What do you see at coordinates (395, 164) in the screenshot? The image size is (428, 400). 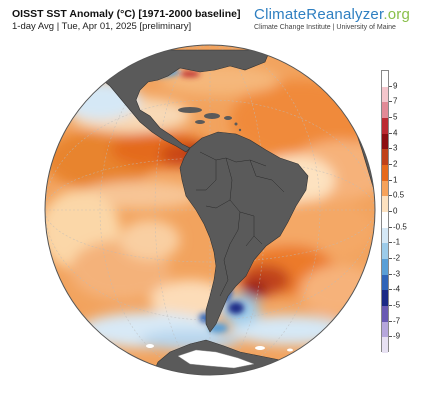 I see `colorbar-tick-label: 2` at bounding box center [395, 164].